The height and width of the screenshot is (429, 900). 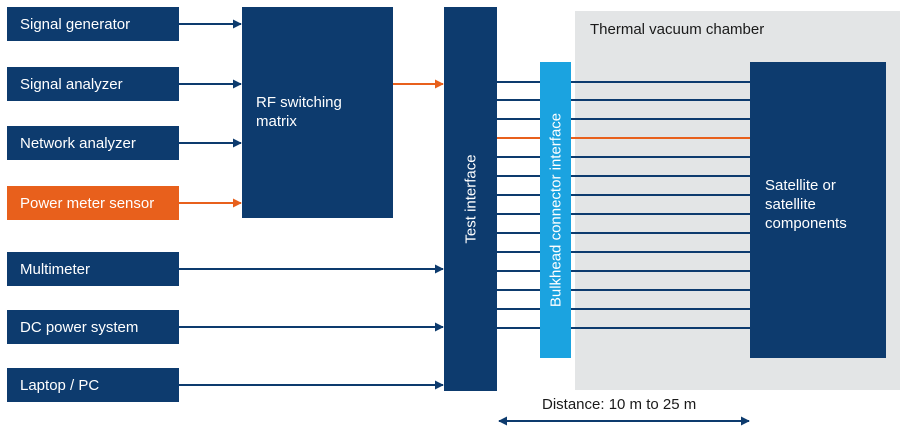 I want to click on chamber-label: Thermal vacuum chamber, so click(x=677, y=29).